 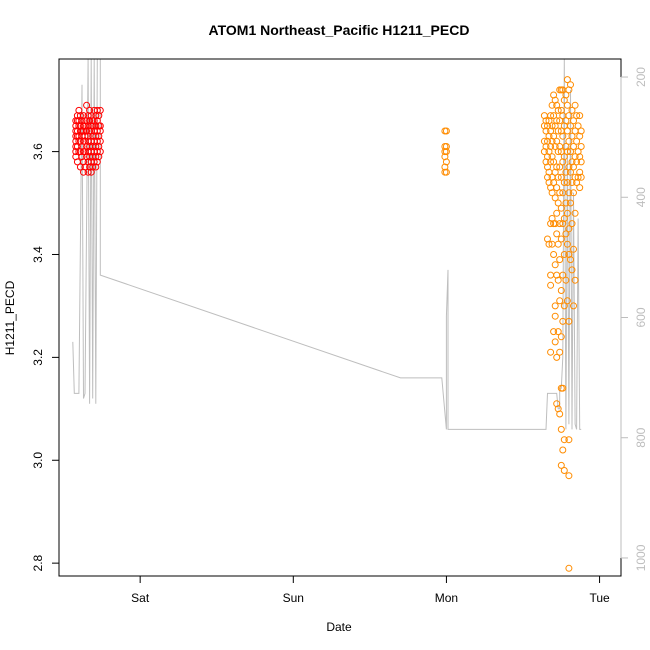 I want to click on right-tick-label: 400, so click(x=641, y=197).